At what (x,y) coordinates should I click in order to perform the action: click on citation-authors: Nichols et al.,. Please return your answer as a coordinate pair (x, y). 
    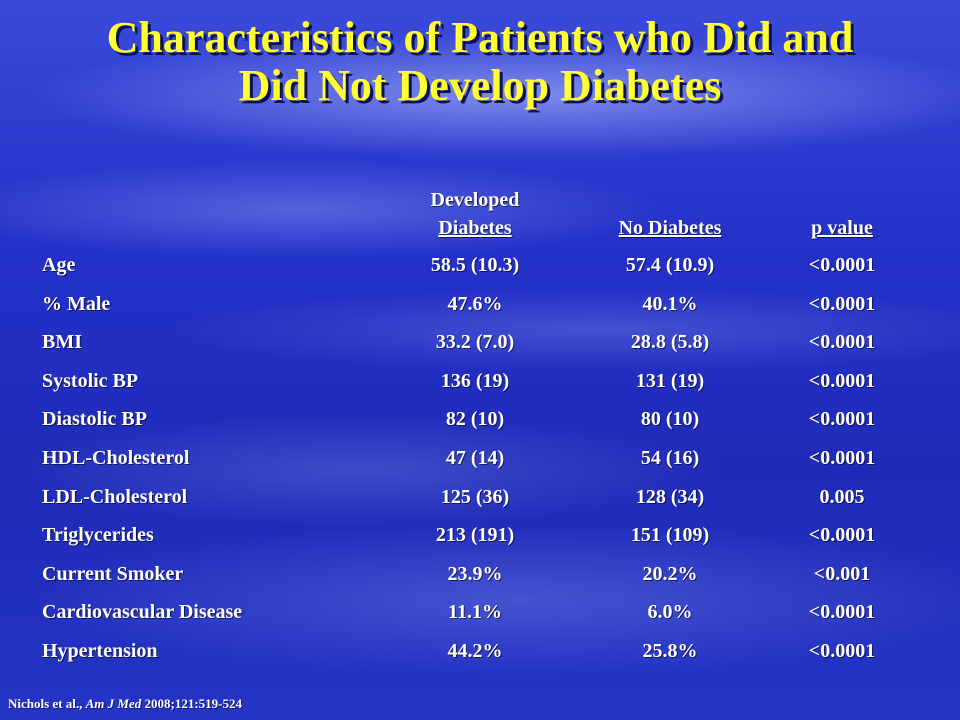
    Looking at the image, I should click on (47, 703).